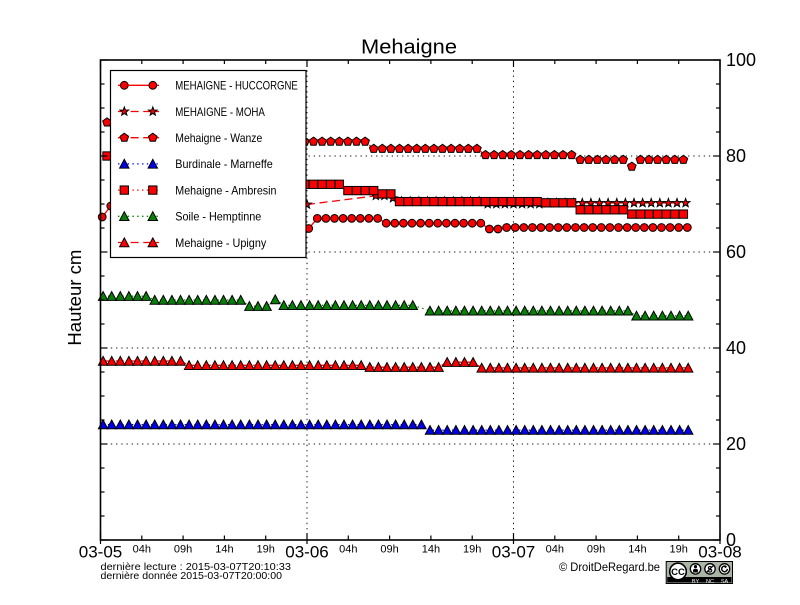 The height and width of the screenshot is (605, 800). I want to click on svg-text:dernière donnée 2015-03-07T20: dernière donnée 2015-03-07T20:00:00, so click(192, 576).